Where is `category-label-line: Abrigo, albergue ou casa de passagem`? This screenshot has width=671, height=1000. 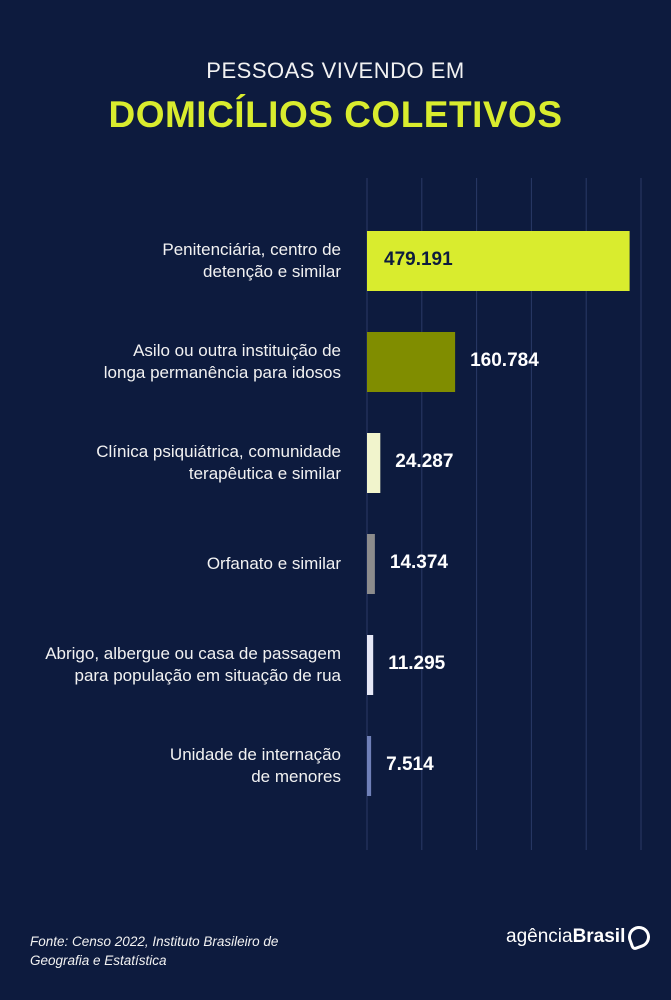
category-label-line: Abrigo, albergue ou casa de passagem is located at coordinates (193, 653).